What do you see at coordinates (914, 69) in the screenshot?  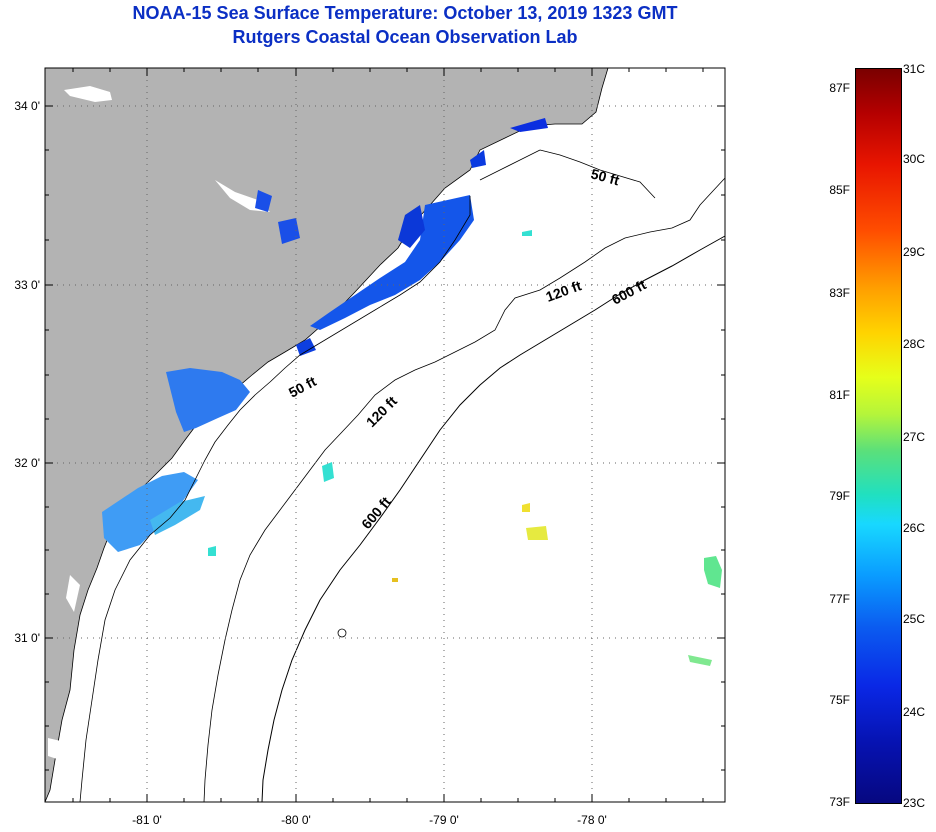 I see `colorbar-label-c: 31C` at bounding box center [914, 69].